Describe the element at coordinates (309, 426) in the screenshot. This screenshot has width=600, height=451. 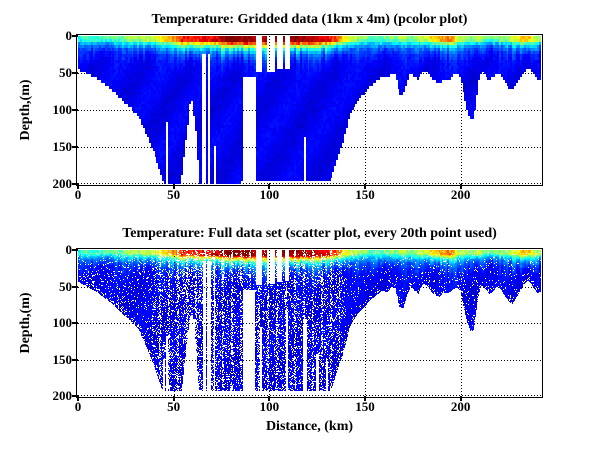
I see `x-axis-label: Distance, (km)` at that location.